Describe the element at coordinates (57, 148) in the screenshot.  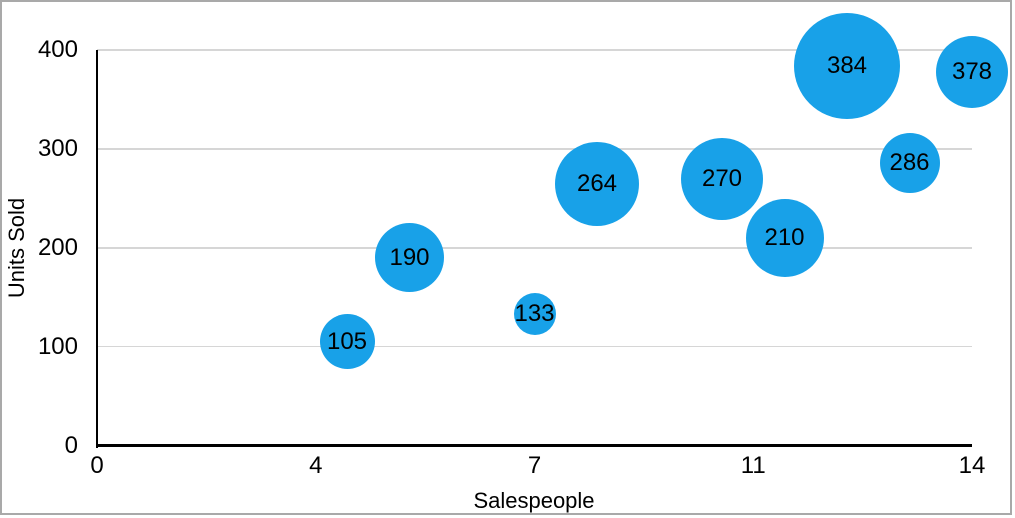
I see `y-tick-label-300: 300` at that location.